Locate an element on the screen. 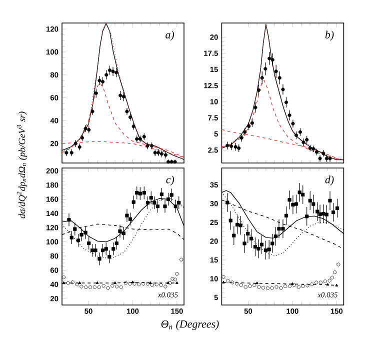 The image size is (380, 347). x-axis-title: Θ$_{n}$ (Degrees) is located at coordinates (190, 325).